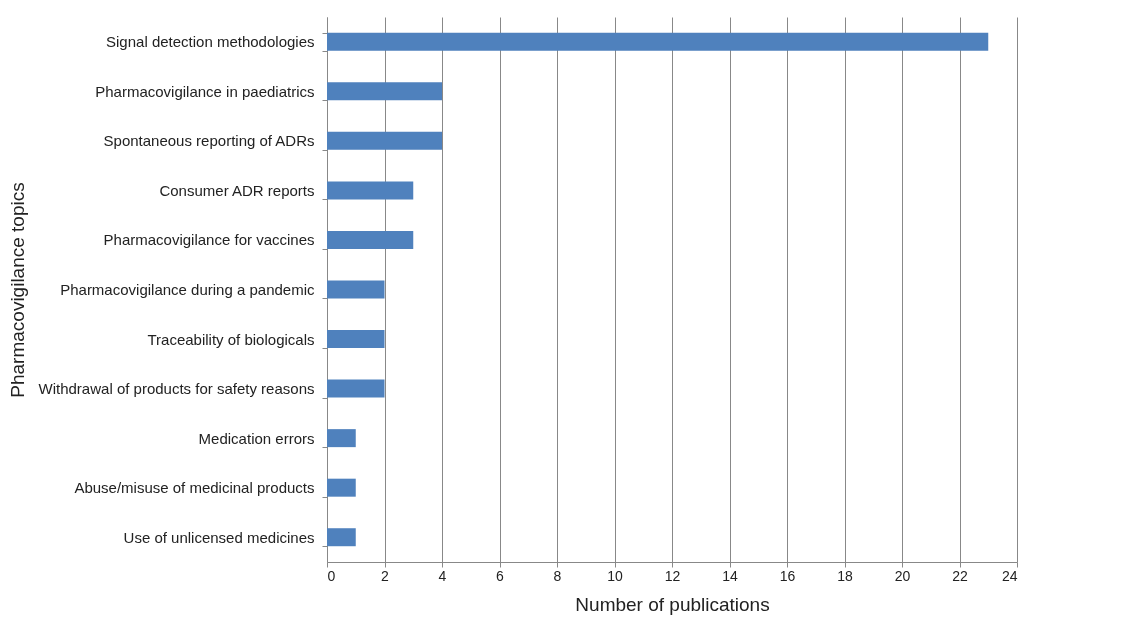 The image size is (1138, 640). What do you see at coordinates (231, 339) in the screenshot?
I see `y-tick-label: Traceability of biologicals` at bounding box center [231, 339].